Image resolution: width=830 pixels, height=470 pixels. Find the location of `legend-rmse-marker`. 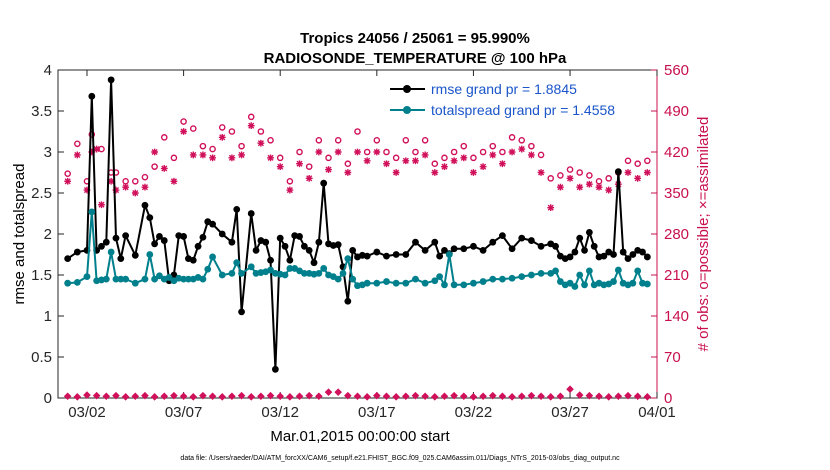

legend-rmse-marker is located at coordinates (407, 89).